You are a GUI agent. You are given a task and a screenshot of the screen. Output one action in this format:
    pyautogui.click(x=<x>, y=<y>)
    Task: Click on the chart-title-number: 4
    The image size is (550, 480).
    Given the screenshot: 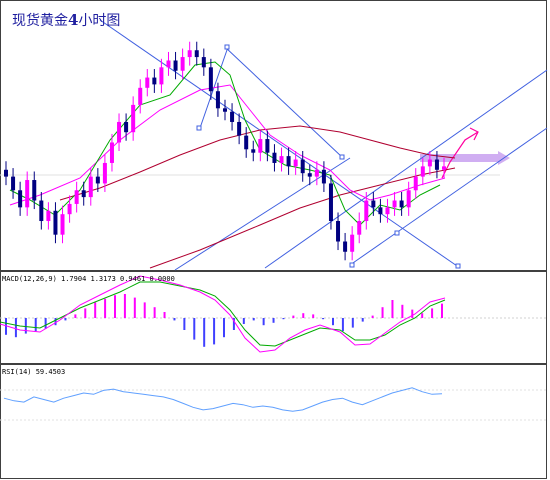 What is the action you would take?
    pyautogui.click(x=73, y=20)
    